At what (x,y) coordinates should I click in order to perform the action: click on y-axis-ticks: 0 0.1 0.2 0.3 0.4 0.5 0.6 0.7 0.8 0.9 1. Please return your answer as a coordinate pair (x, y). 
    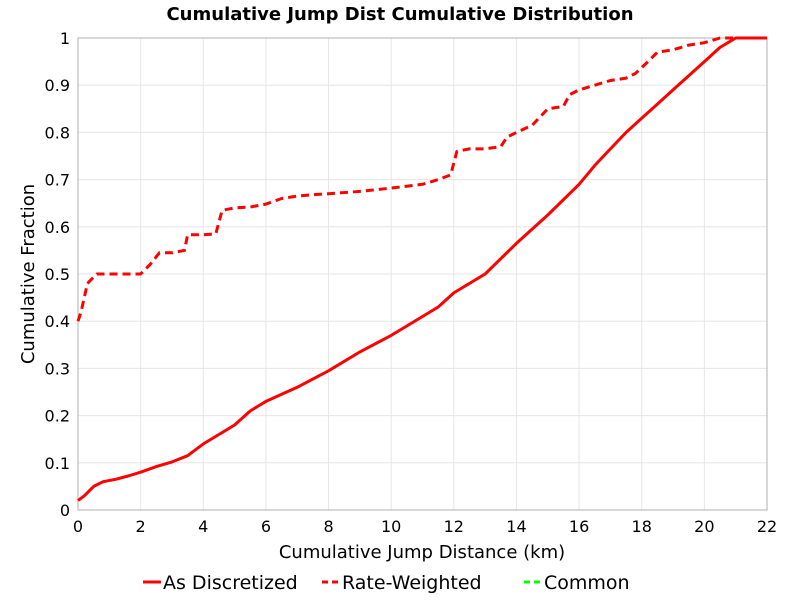
    Looking at the image, I should click on (57, 274).